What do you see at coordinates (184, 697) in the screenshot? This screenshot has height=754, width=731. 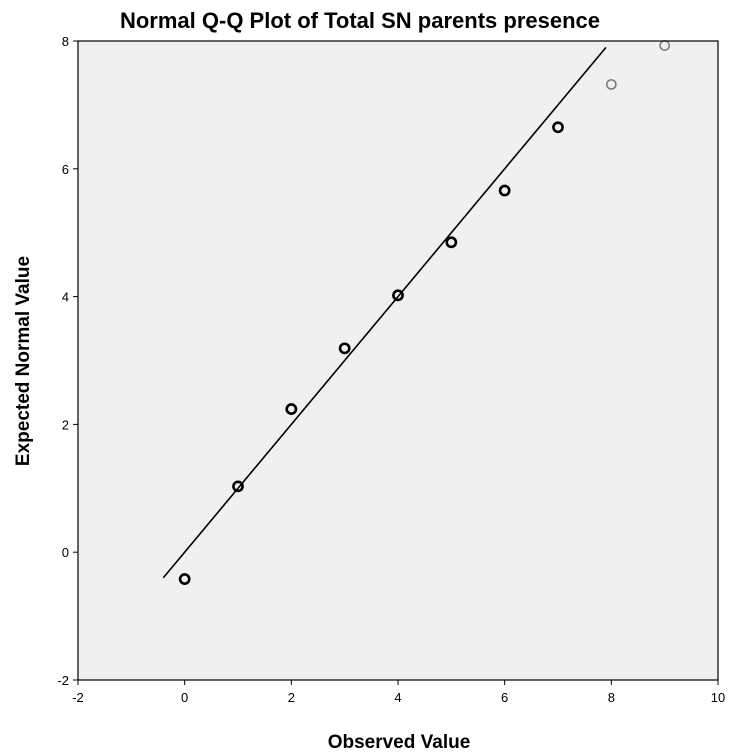 I see `x-tick-label: 0` at bounding box center [184, 697].